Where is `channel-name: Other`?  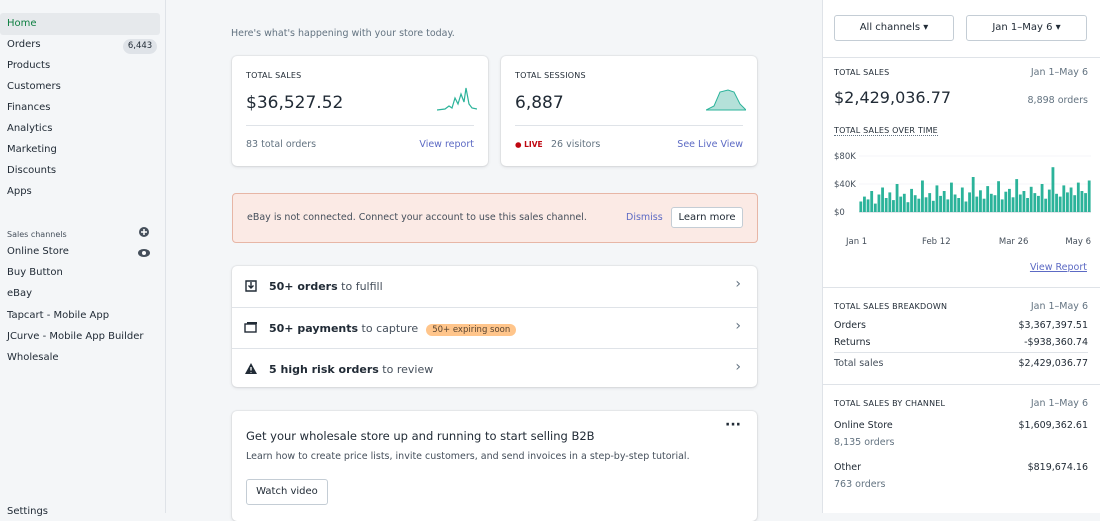
channel-name: Other is located at coordinates (847, 467).